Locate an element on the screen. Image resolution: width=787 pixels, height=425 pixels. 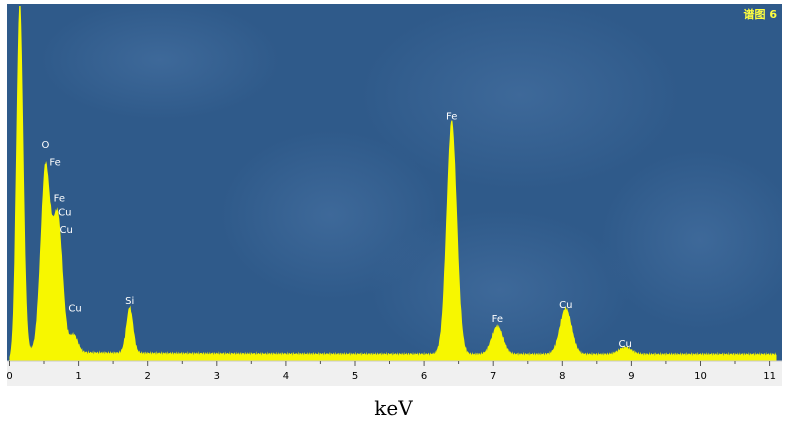
x-tick-label: 10 is located at coordinates (700, 376).